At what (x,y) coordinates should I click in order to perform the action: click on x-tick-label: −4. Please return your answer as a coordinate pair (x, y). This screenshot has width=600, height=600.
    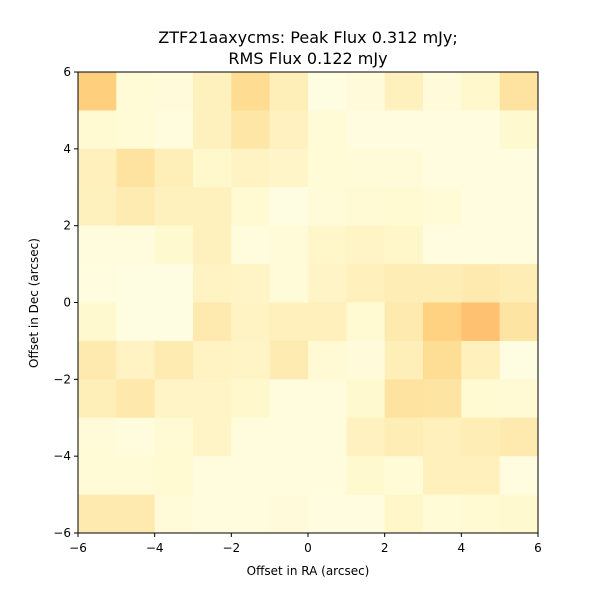
    Looking at the image, I should click on (155, 548).